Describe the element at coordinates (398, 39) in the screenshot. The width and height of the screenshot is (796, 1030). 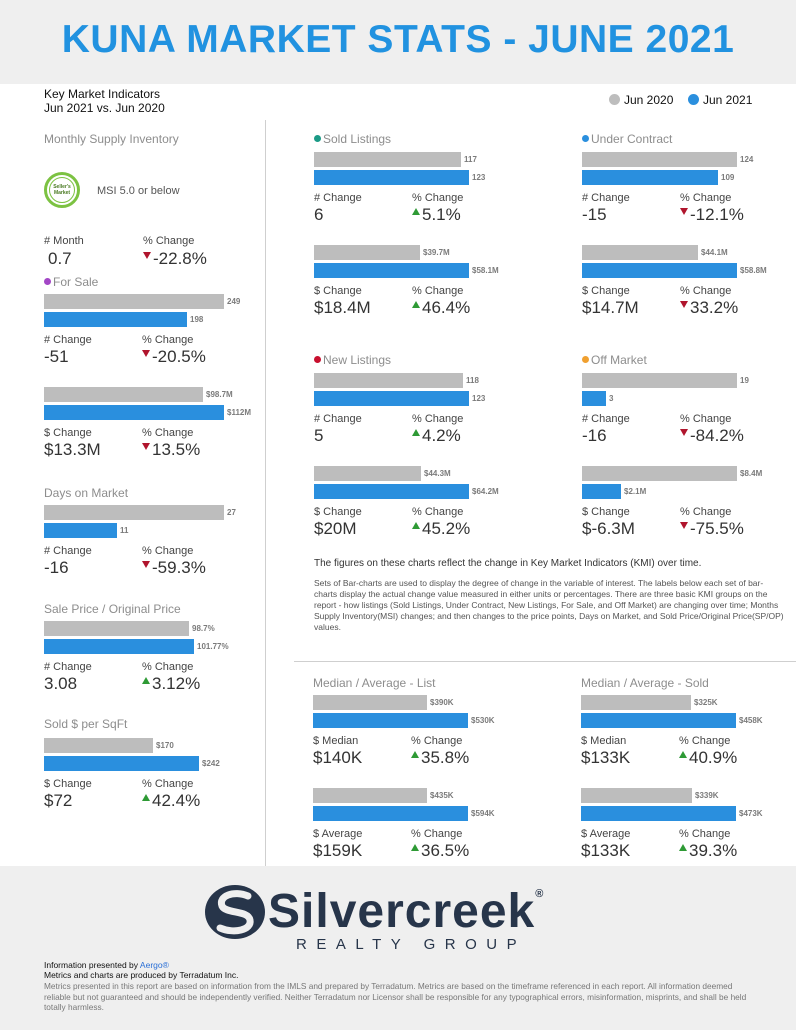
I see `page-title: KUNA MARKET STATS - JUNE 2021` at that location.